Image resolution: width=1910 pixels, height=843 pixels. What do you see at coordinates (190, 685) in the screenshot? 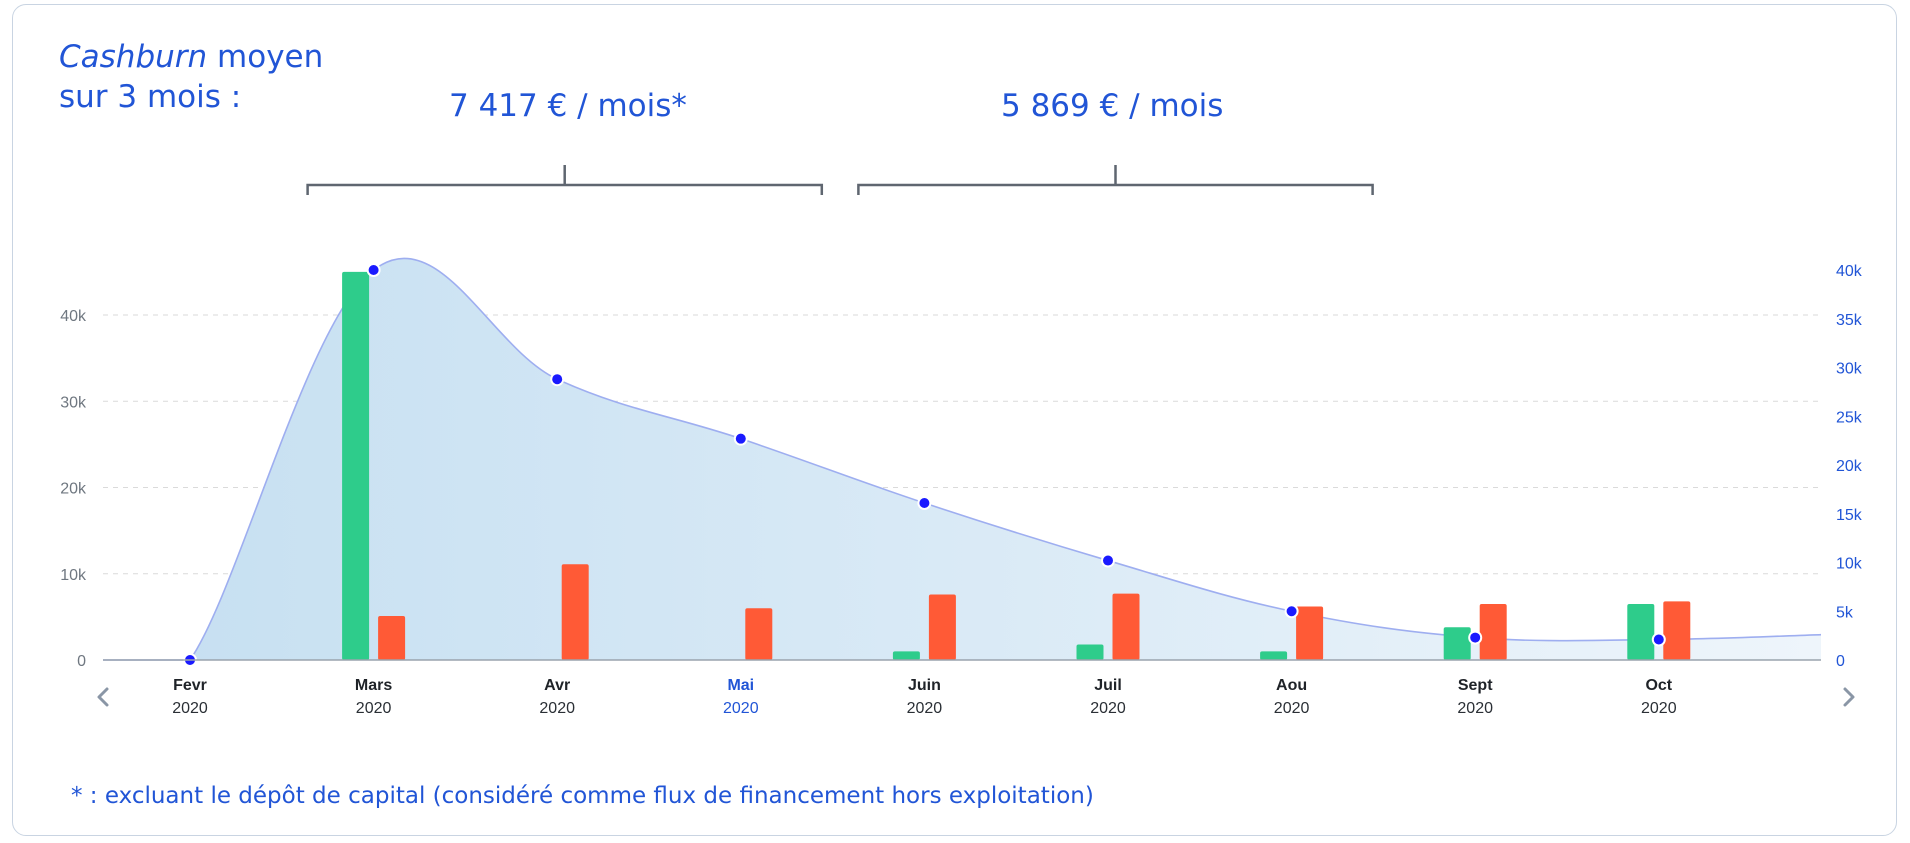
I see `x-tick-month: Fevr` at bounding box center [190, 685].